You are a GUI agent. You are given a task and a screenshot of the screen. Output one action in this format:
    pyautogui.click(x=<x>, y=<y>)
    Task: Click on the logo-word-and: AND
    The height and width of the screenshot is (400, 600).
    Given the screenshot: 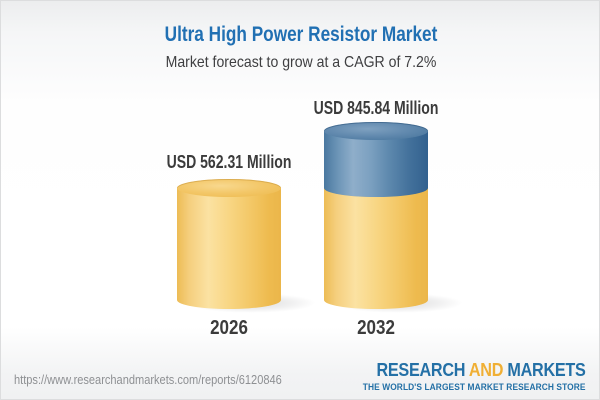 What is the action you would take?
    pyautogui.click(x=486, y=370)
    